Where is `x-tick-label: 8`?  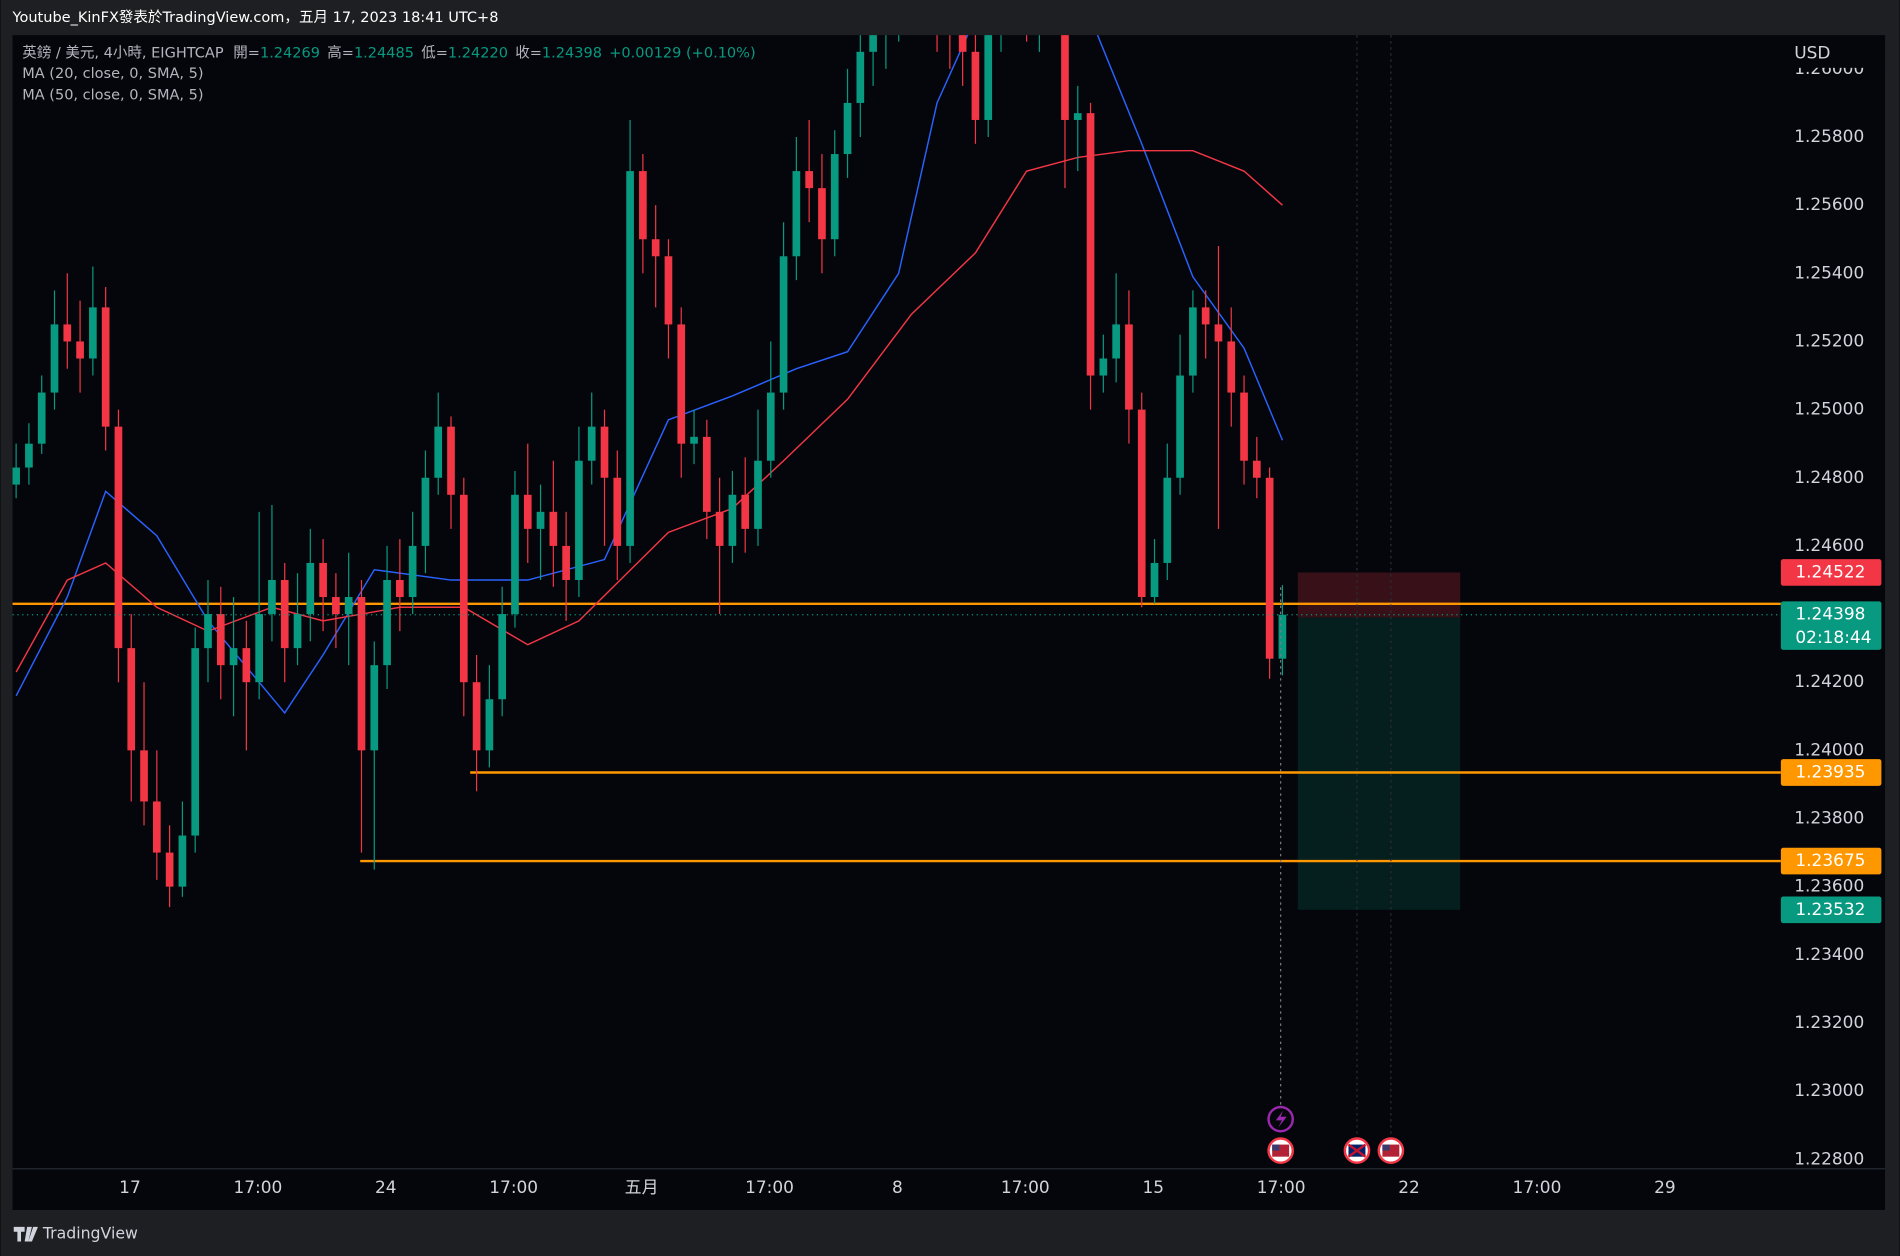
x-tick-label: 8 is located at coordinates (897, 1187).